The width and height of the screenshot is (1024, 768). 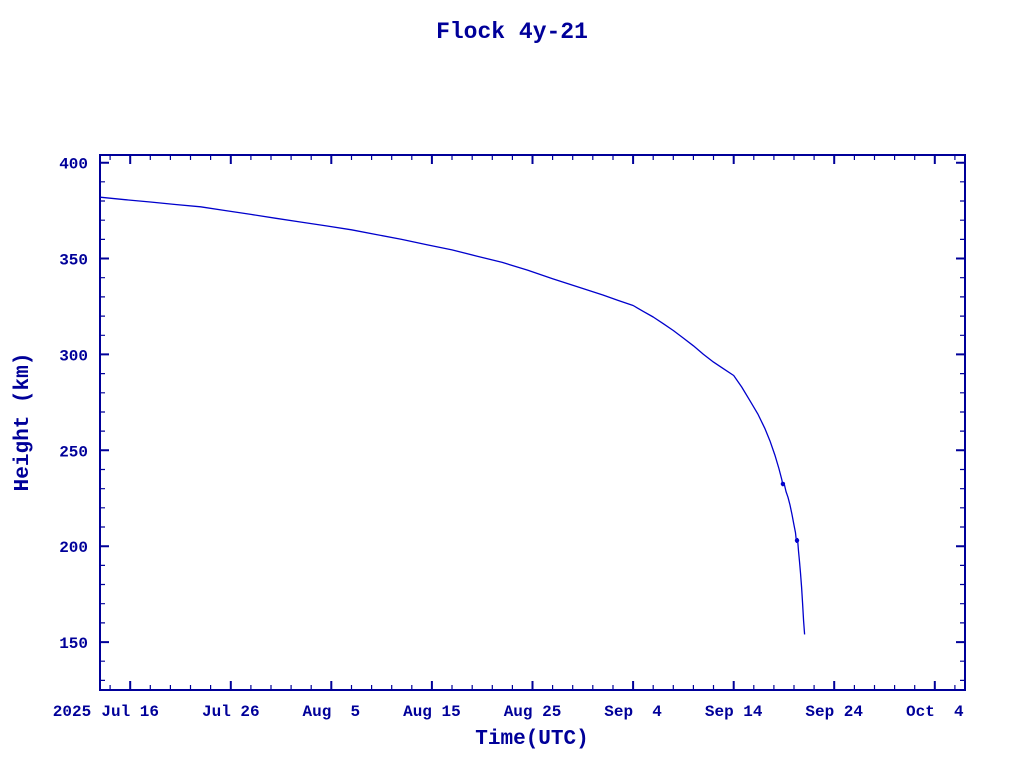 I want to click on y-tick-label: 150, so click(x=73, y=644).